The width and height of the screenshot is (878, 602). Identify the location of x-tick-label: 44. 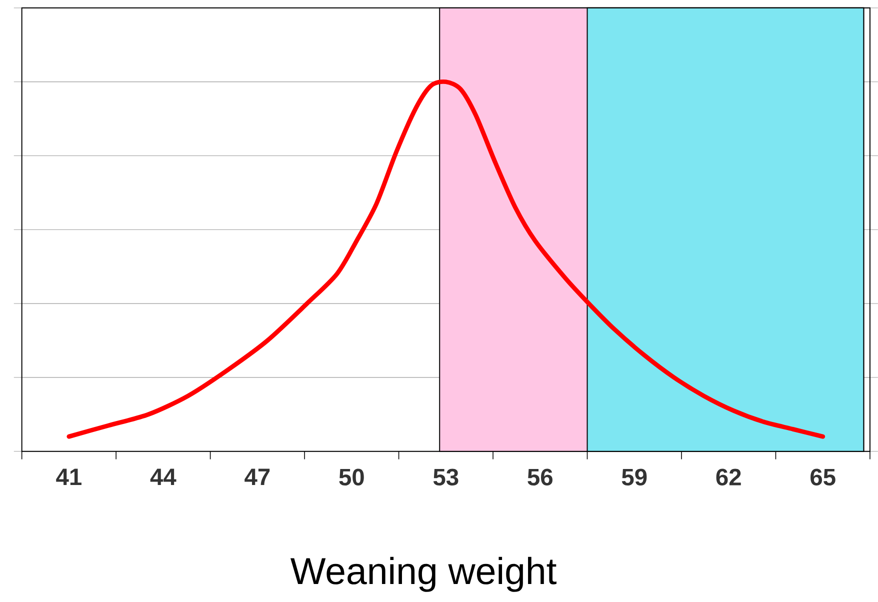
(163, 476).